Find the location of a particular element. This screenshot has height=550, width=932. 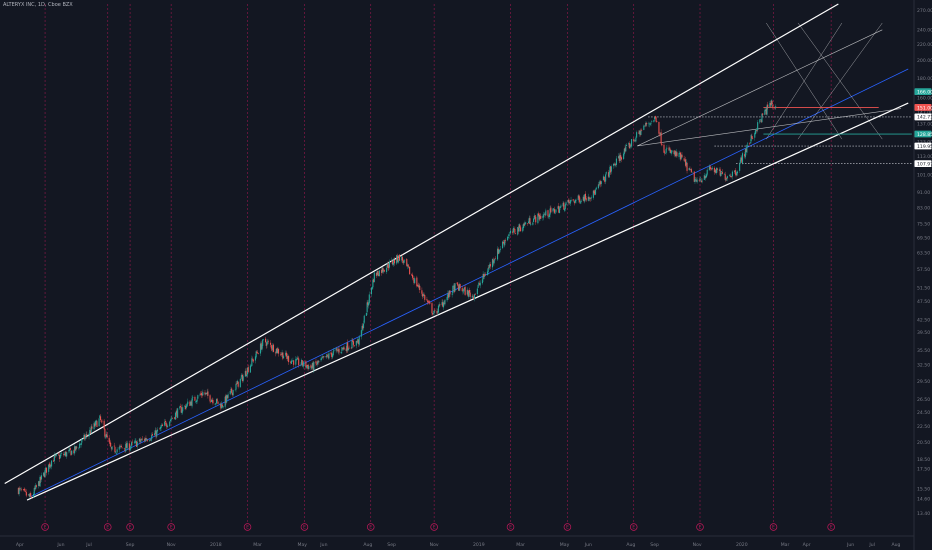

y-tick-label: 42.50 is located at coordinates (923, 321).